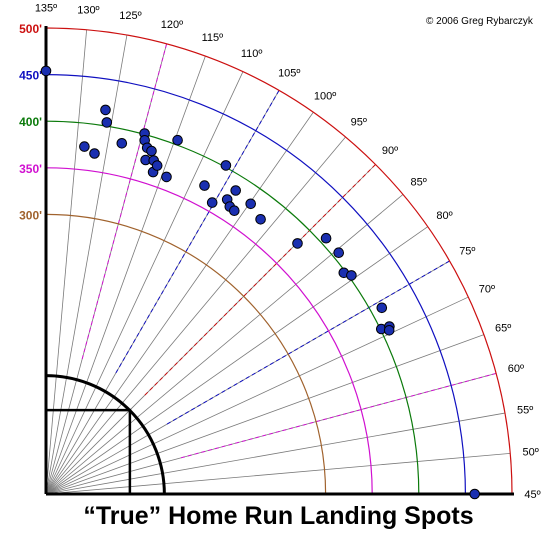  I want to click on distance-ring-label: 450', so click(30, 76).